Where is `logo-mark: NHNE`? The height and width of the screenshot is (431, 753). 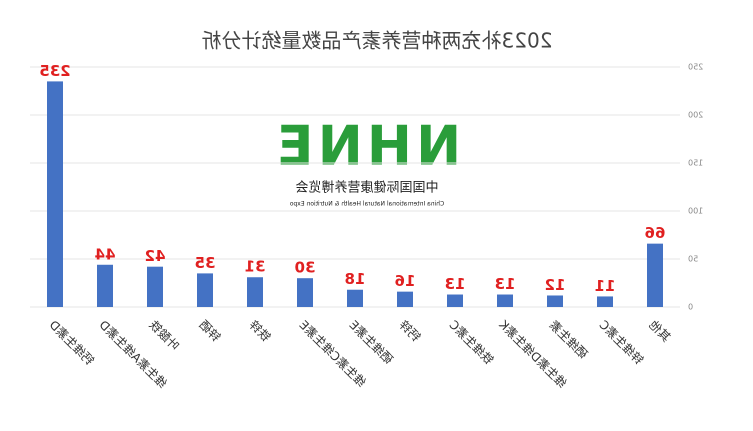
logo-mark: NHNE is located at coordinates (367, 146).